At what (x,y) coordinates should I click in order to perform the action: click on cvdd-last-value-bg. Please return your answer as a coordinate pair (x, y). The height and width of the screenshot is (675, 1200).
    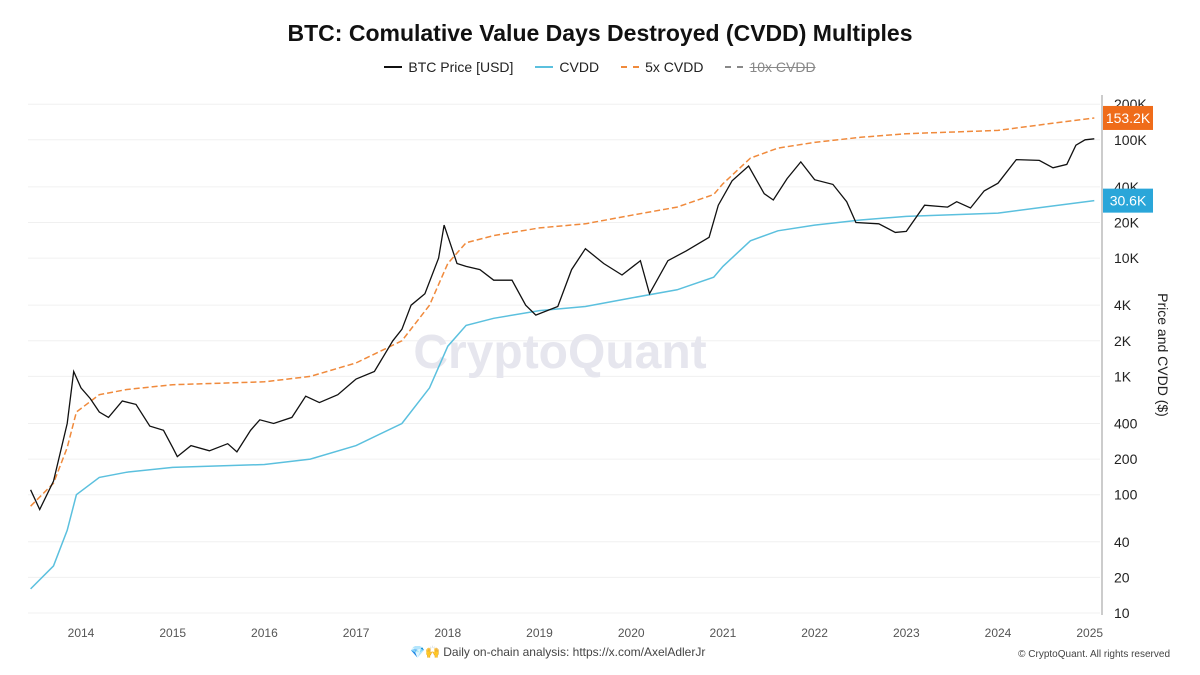
    Looking at the image, I should click on (1128, 200).